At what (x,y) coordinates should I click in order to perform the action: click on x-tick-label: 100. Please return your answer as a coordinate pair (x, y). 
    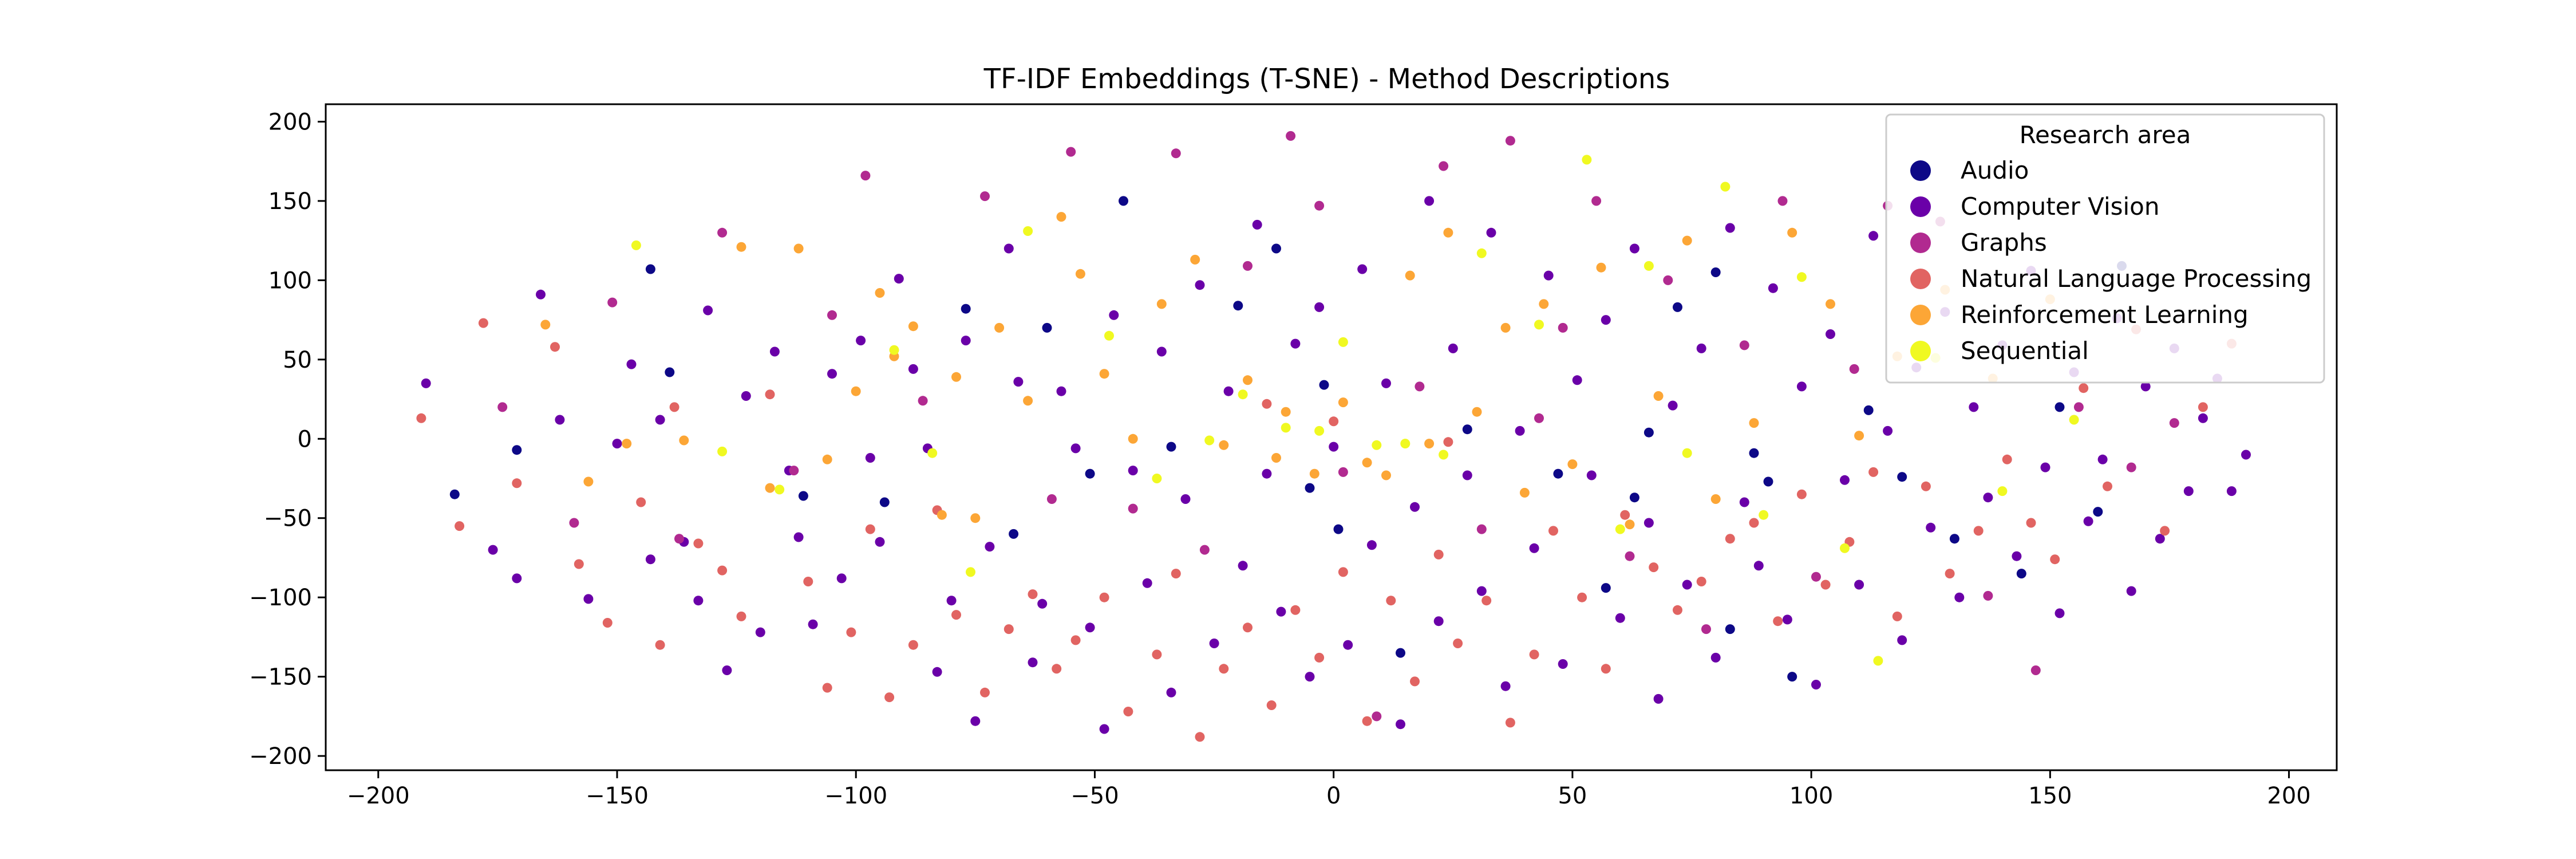
    Looking at the image, I should click on (1811, 796).